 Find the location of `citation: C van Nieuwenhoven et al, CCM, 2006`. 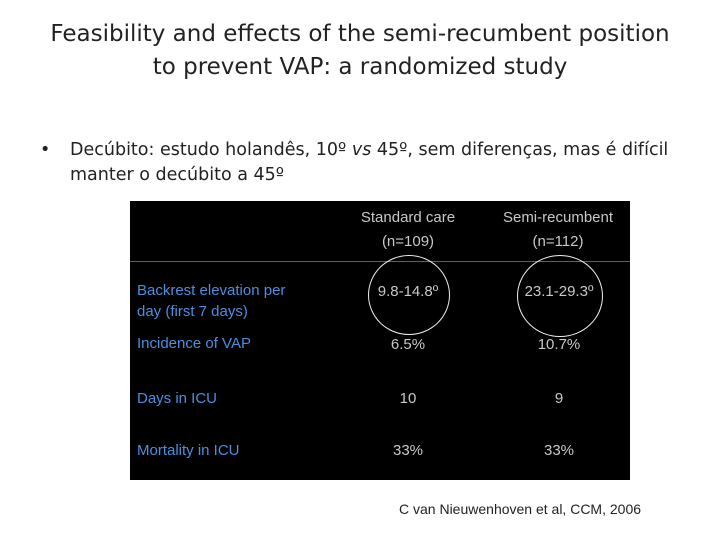

citation: C van Nieuwenhoven et al, CCM, 2006 is located at coordinates (520, 509).